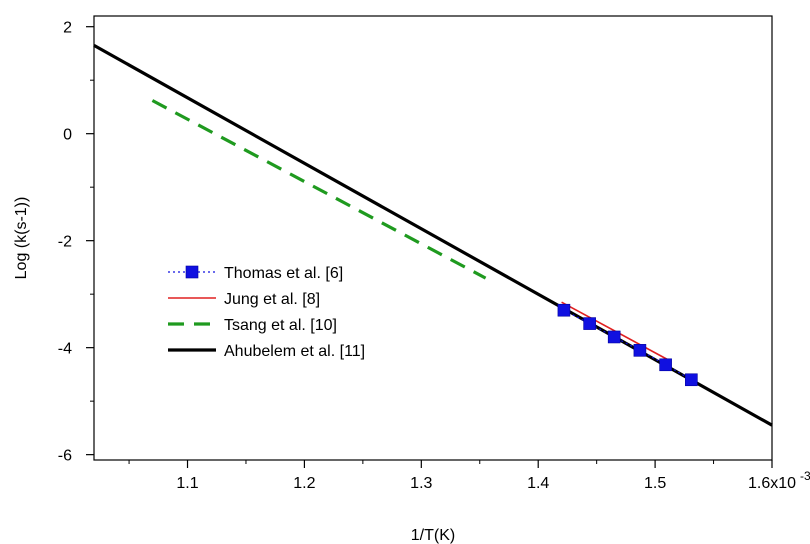 The image size is (810, 544). I want to click on y-axis-title: Log (k(s-1)), so click(21, 238).